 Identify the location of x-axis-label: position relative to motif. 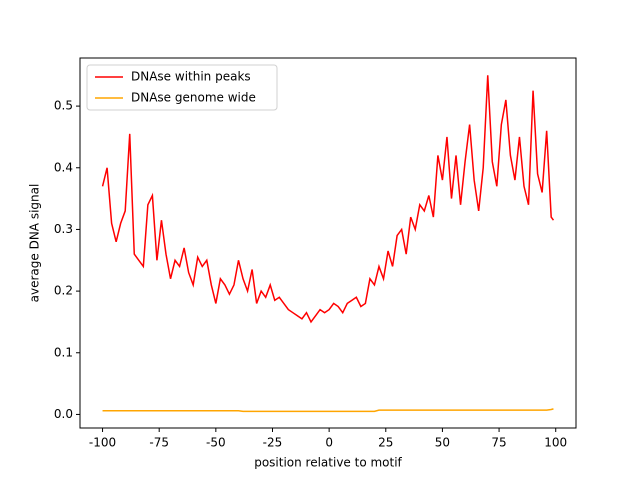
(328, 463).